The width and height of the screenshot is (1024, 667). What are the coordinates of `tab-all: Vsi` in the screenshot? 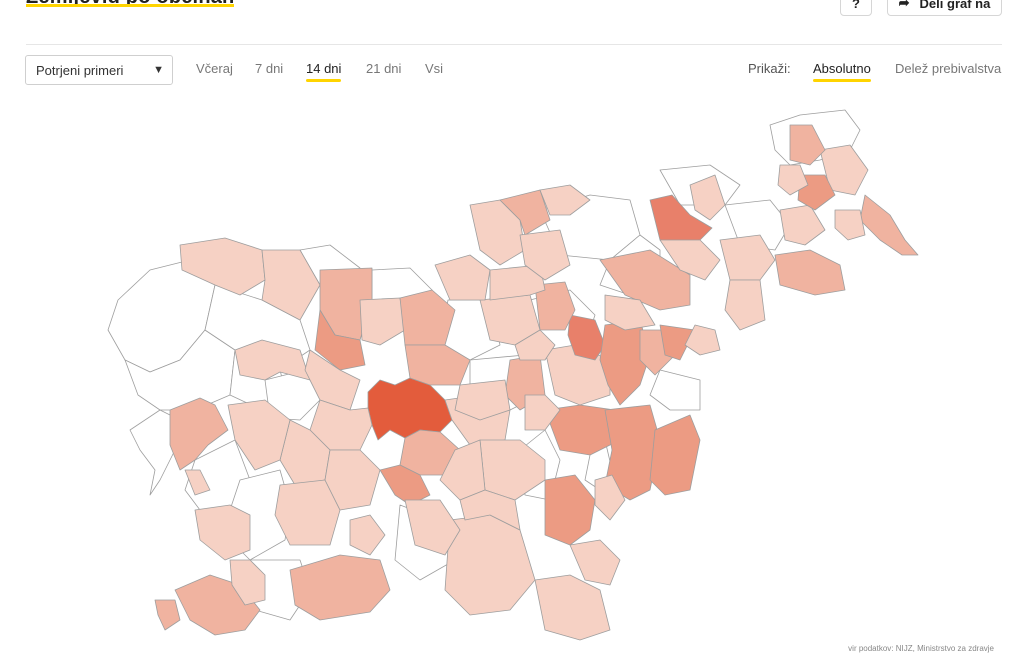 It's located at (434, 68).